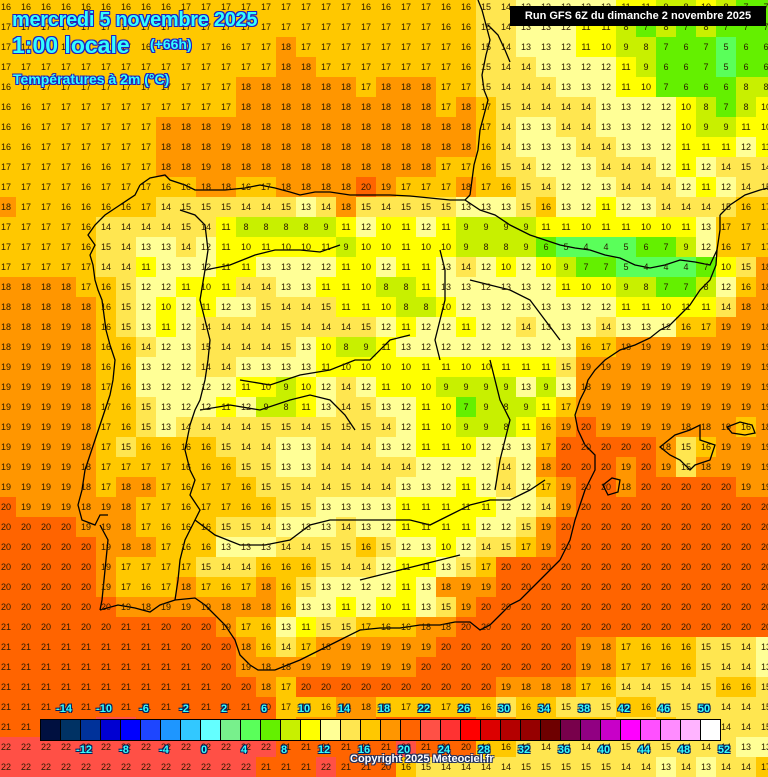 The width and height of the screenshot is (768, 777). Describe the element at coordinates (135, 20) in the screenshot. I see `forecast-date: mercredi 5 novembre 2025` at that location.